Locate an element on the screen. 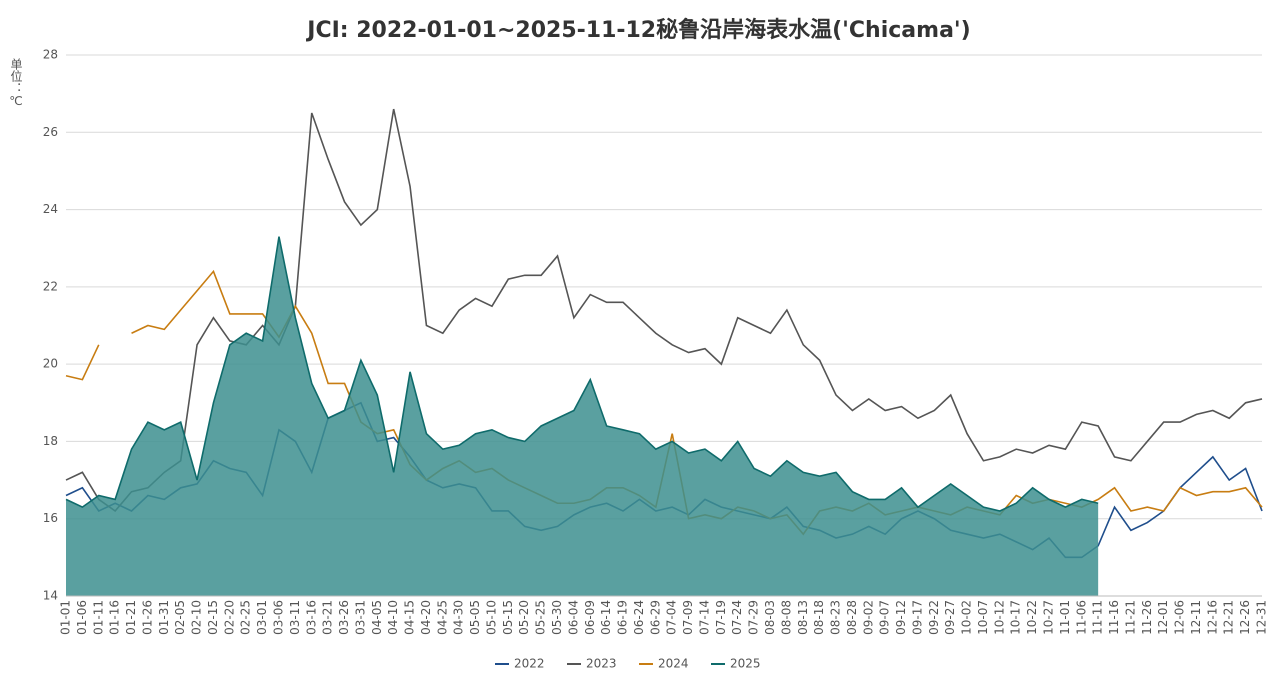  x-tick-label: 05-05 is located at coordinates (475, 617).